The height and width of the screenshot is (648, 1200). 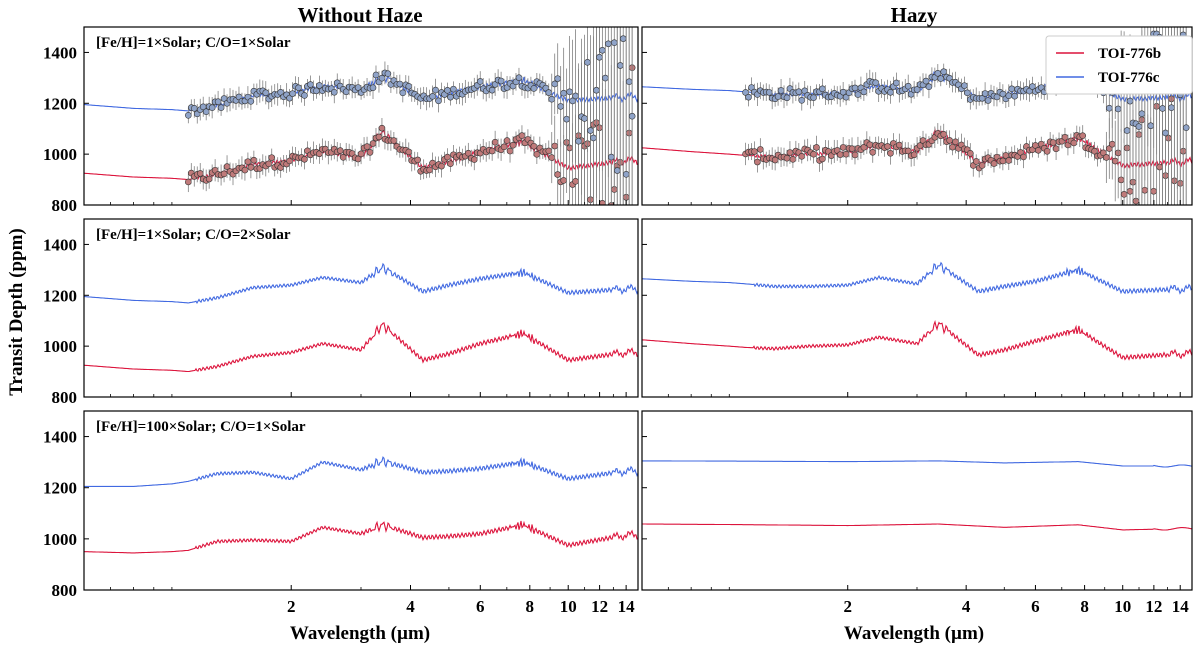 I want to click on x-tick-label: 4, so click(x=966, y=606).